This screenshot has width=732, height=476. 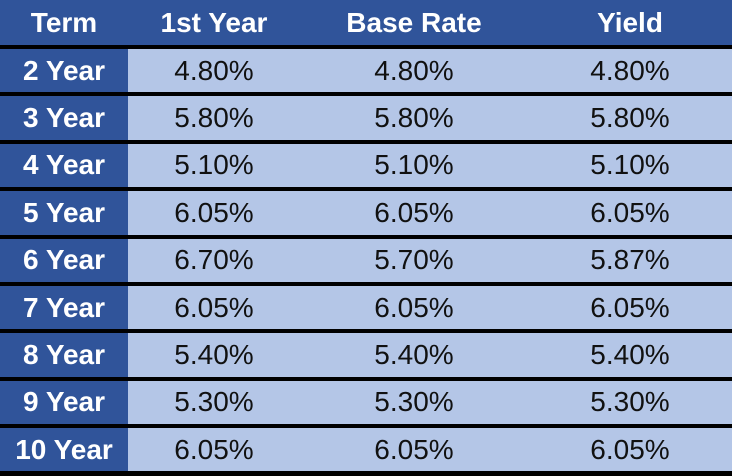 I want to click on term-cell: 9 Year, so click(x=64, y=403).